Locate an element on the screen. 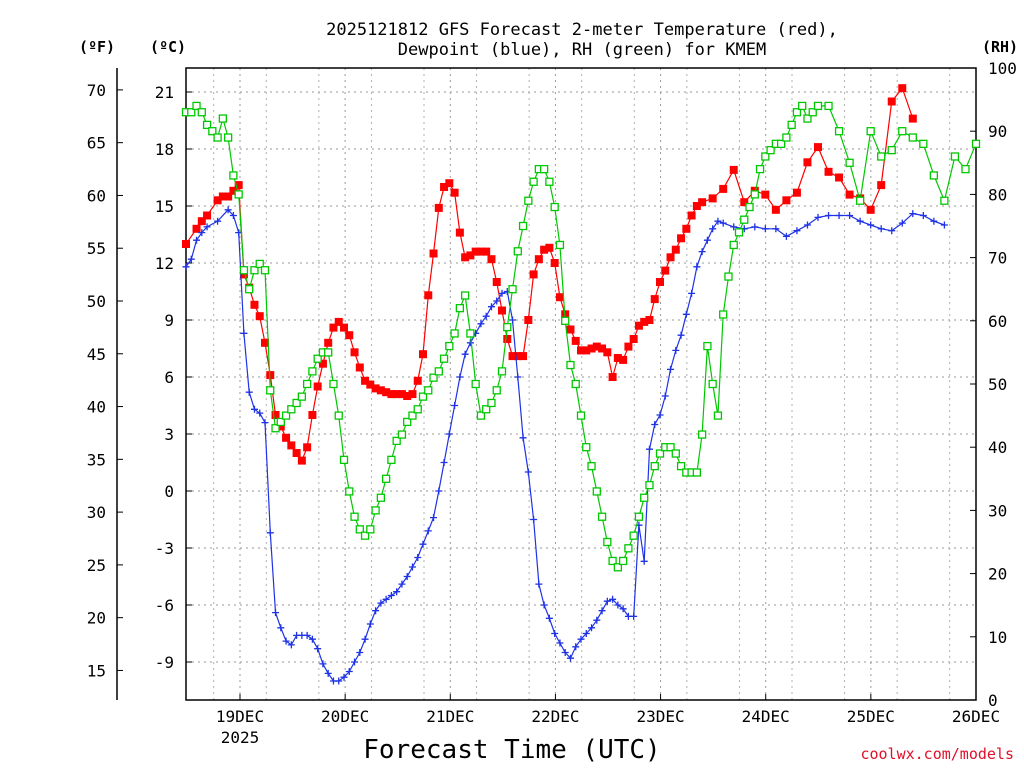  rh-tick-label: 10 is located at coordinates (997, 637).